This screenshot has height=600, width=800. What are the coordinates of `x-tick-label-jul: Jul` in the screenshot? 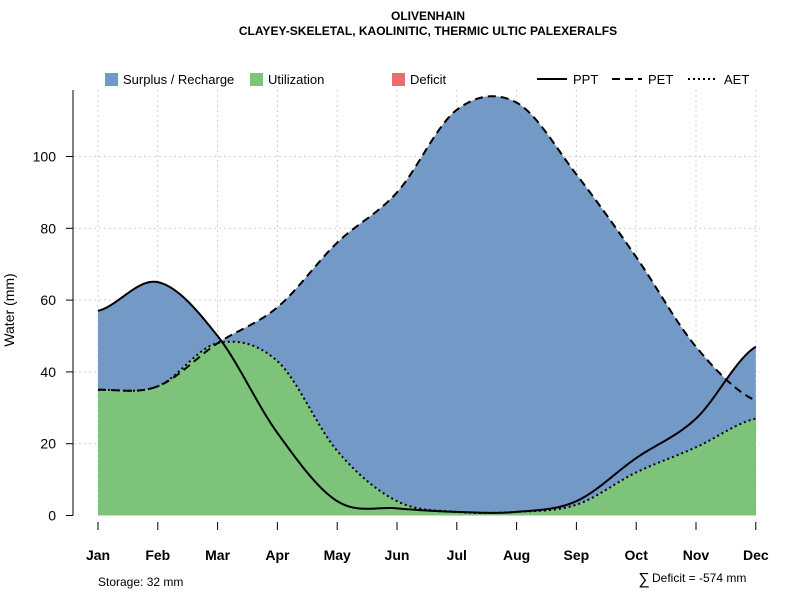 It's located at (457, 555).